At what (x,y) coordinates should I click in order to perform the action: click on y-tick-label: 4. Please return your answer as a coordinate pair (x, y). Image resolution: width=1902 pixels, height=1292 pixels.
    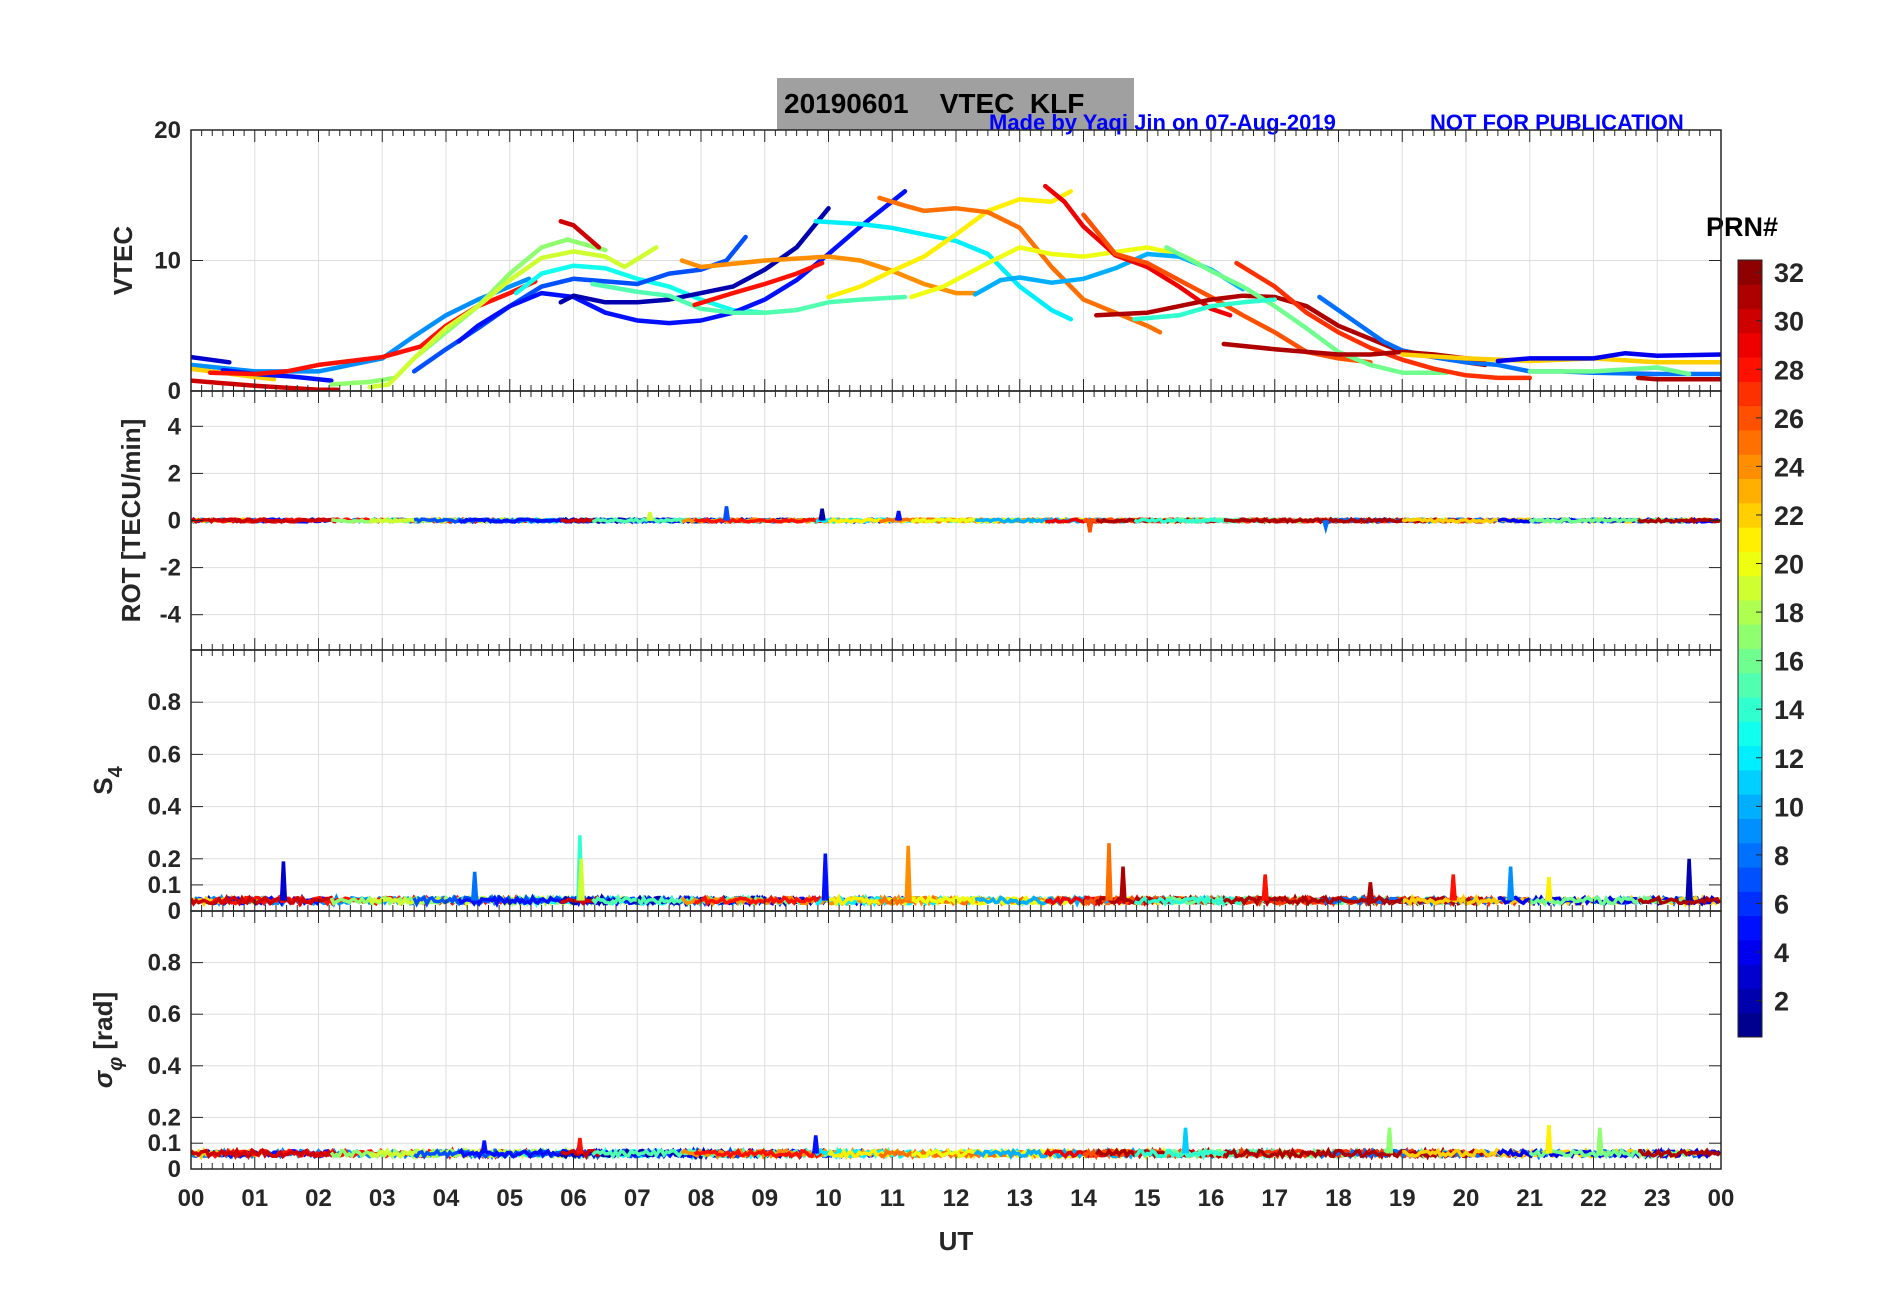
    Looking at the image, I should click on (175, 426).